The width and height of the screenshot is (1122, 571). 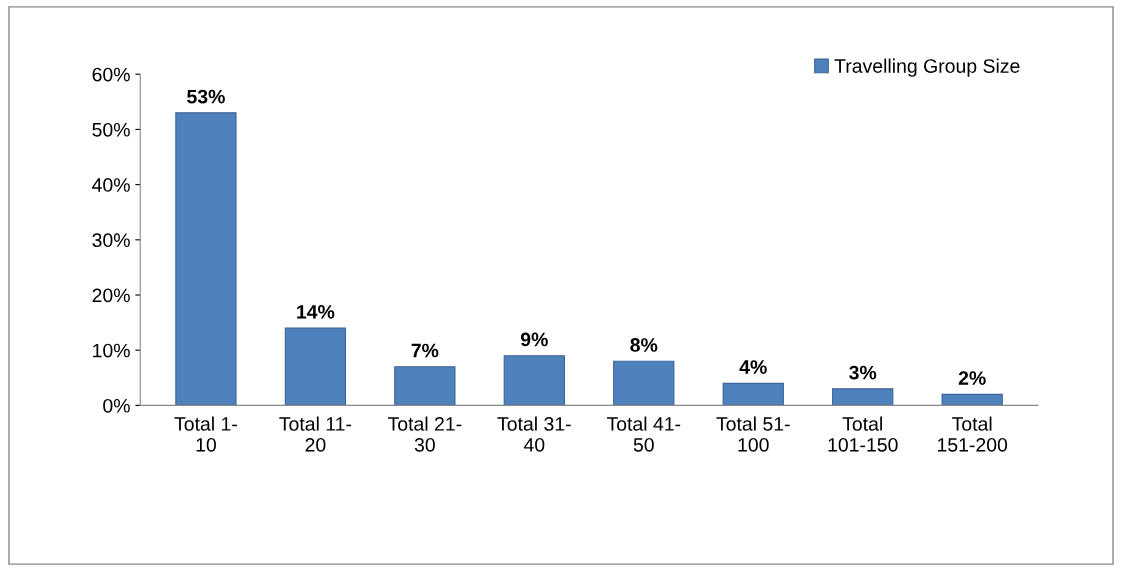 What do you see at coordinates (116, 405) in the screenshot?
I see `y-tick-label: 0%` at bounding box center [116, 405].